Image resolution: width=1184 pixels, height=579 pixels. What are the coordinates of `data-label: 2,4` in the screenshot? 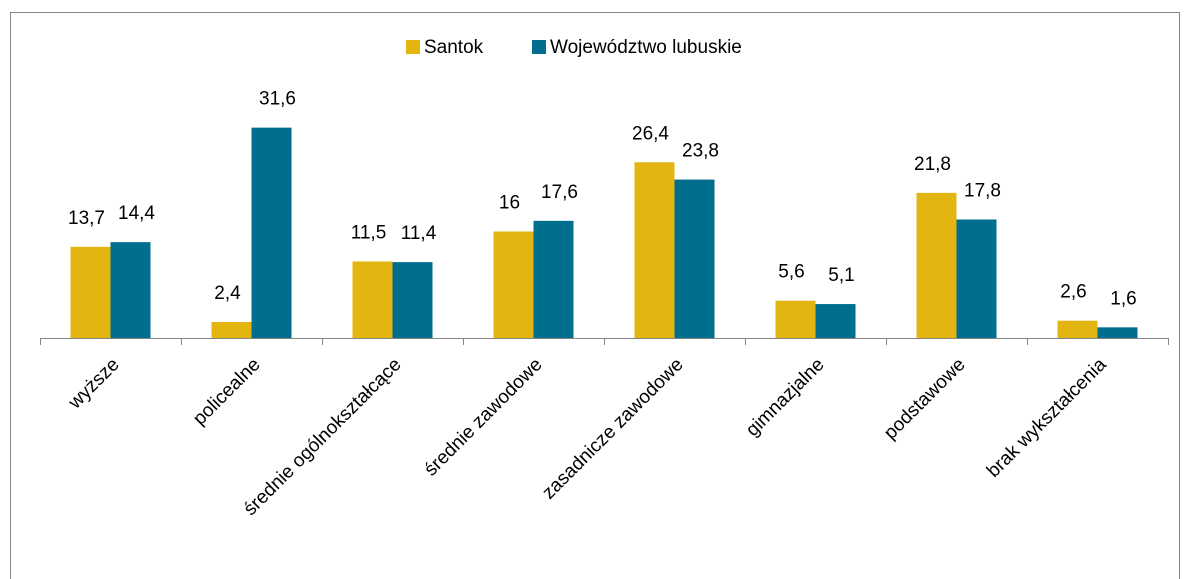 It's located at (227, 293).